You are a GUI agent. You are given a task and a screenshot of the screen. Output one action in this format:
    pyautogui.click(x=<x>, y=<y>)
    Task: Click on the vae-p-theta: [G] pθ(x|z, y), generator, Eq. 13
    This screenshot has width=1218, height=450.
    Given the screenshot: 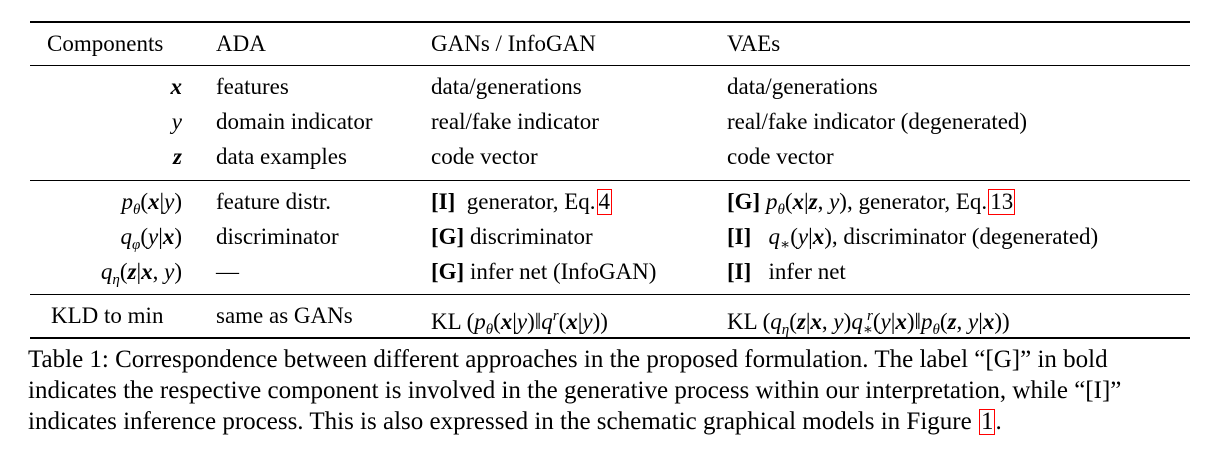 What is the action you would take?
    pyautogui.click(x=871, y=203)
    